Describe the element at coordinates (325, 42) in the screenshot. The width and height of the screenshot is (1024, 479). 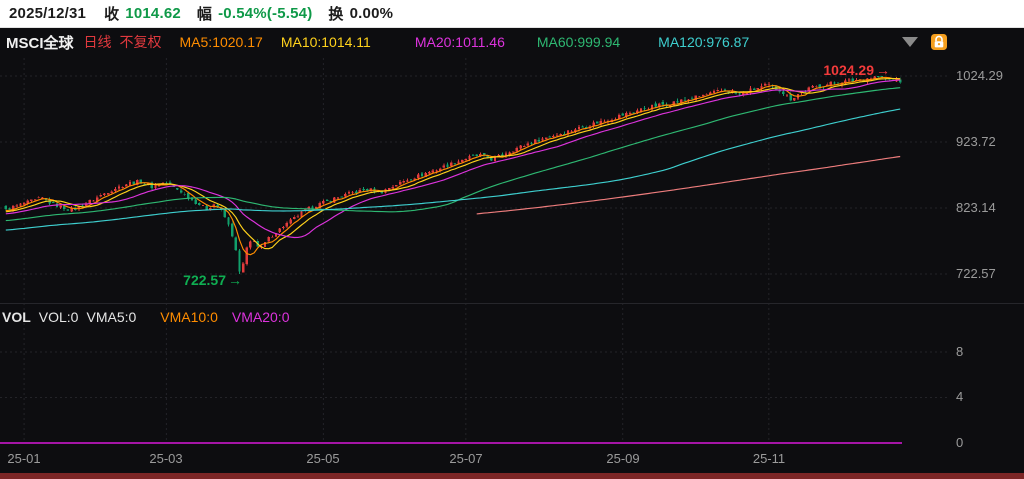
I see `ma10-value-label: MA10:1014.11` at that location.